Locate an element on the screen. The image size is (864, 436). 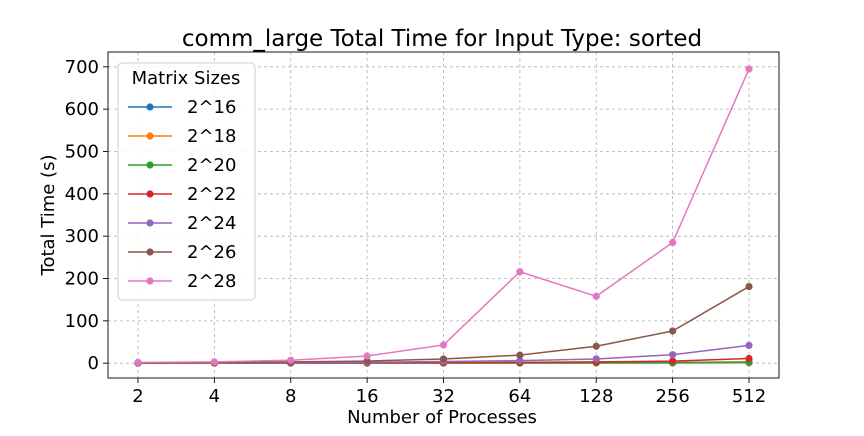
legend-title: Matrix Sizes is located at coordinates (186, 78).